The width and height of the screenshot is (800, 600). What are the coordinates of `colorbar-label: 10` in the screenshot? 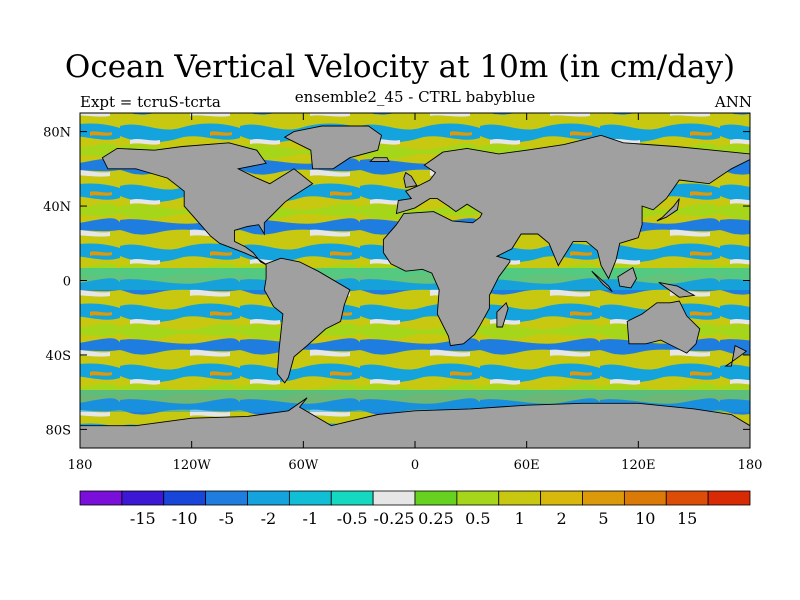 It's located at (645, 518).